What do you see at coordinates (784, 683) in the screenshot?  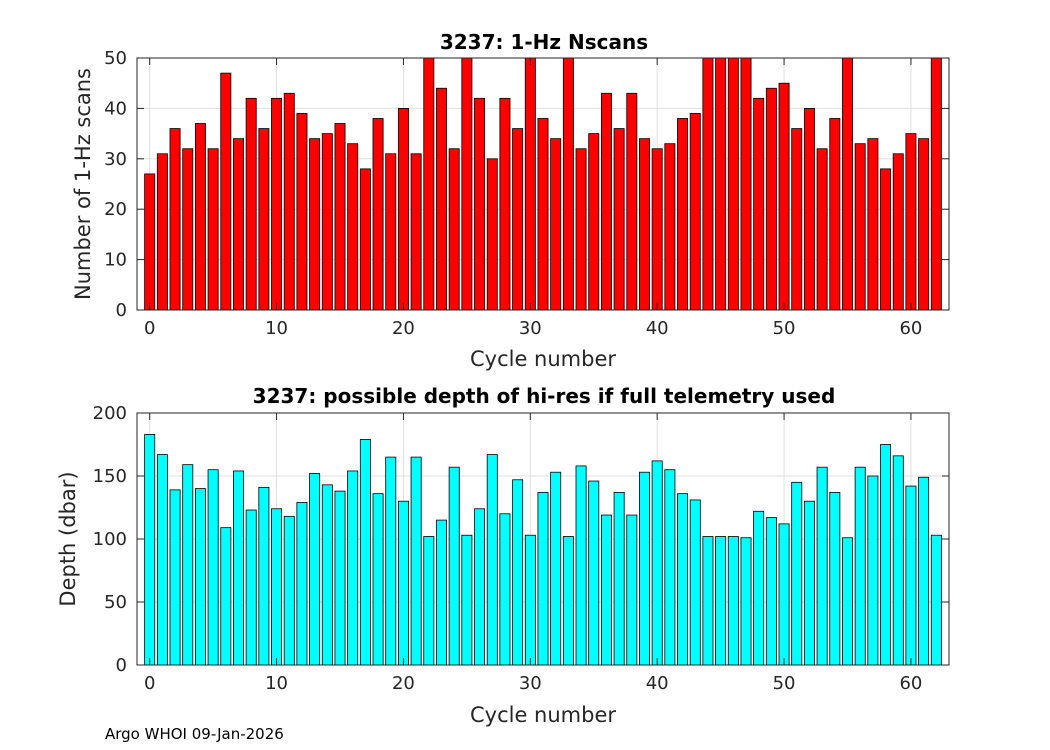 I see `chart-bottom-xtick-label: 50` at bounding box center [784, 683].